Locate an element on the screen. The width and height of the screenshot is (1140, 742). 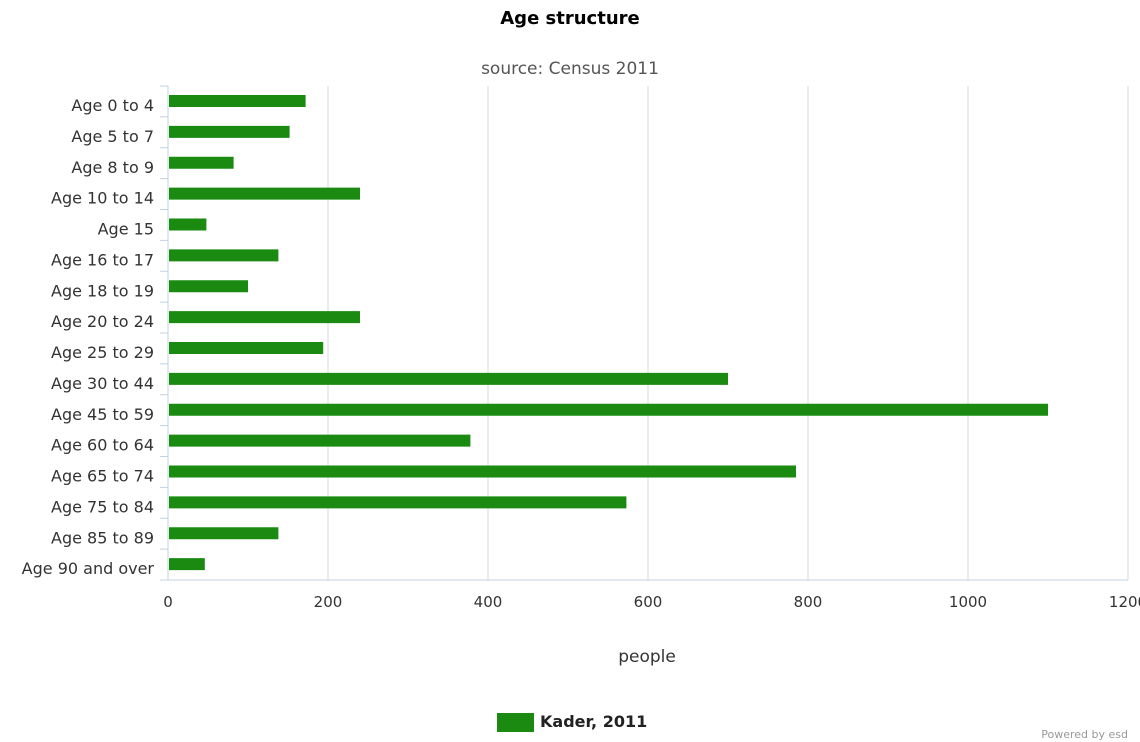
category-label: Age 85 to 89 is located at coordinates (102, 537).